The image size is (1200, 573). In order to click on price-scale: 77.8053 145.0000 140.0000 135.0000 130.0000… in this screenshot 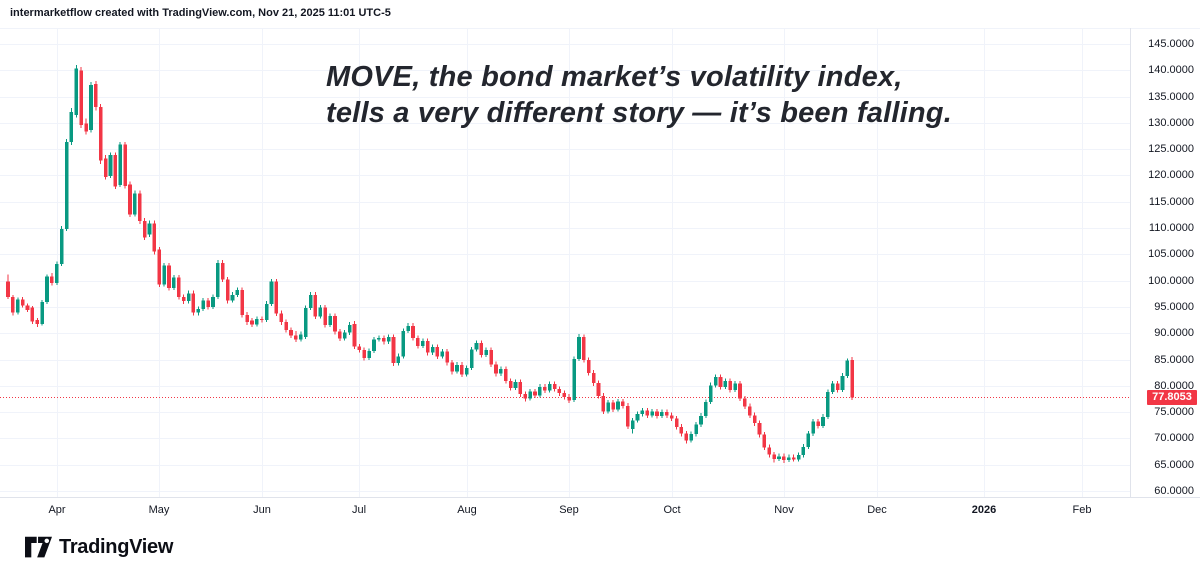, I will do `click(1165, 262)`.